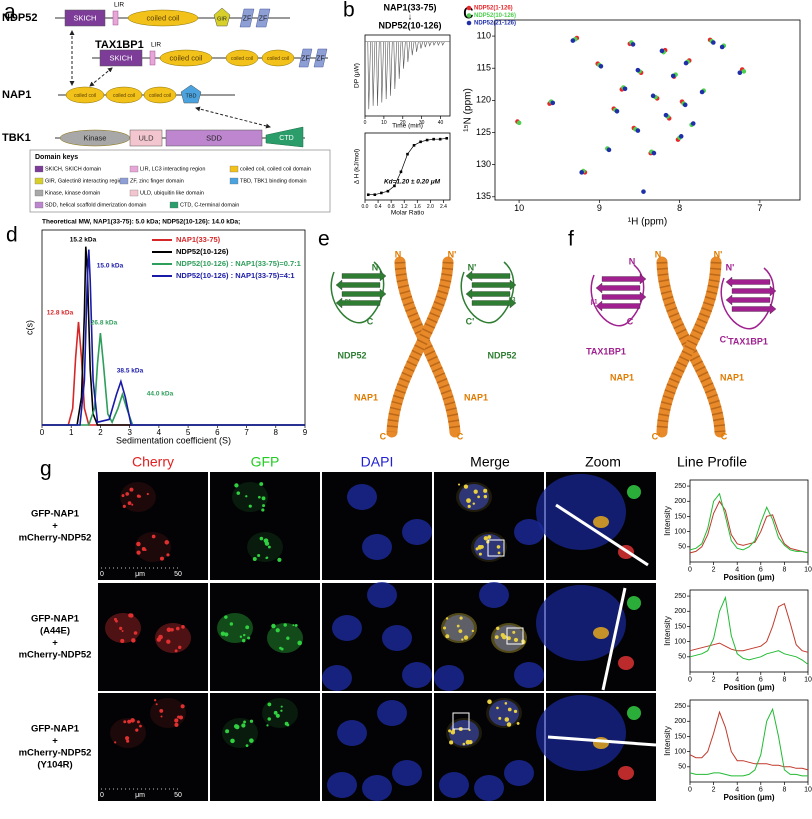 This screenshot has width=812, height=819. What do you see at coordinates (85, 181) in the screenshot?
I see `domain-key: GIR, Galectin8 interacting region` at bounding box center [85, 181].